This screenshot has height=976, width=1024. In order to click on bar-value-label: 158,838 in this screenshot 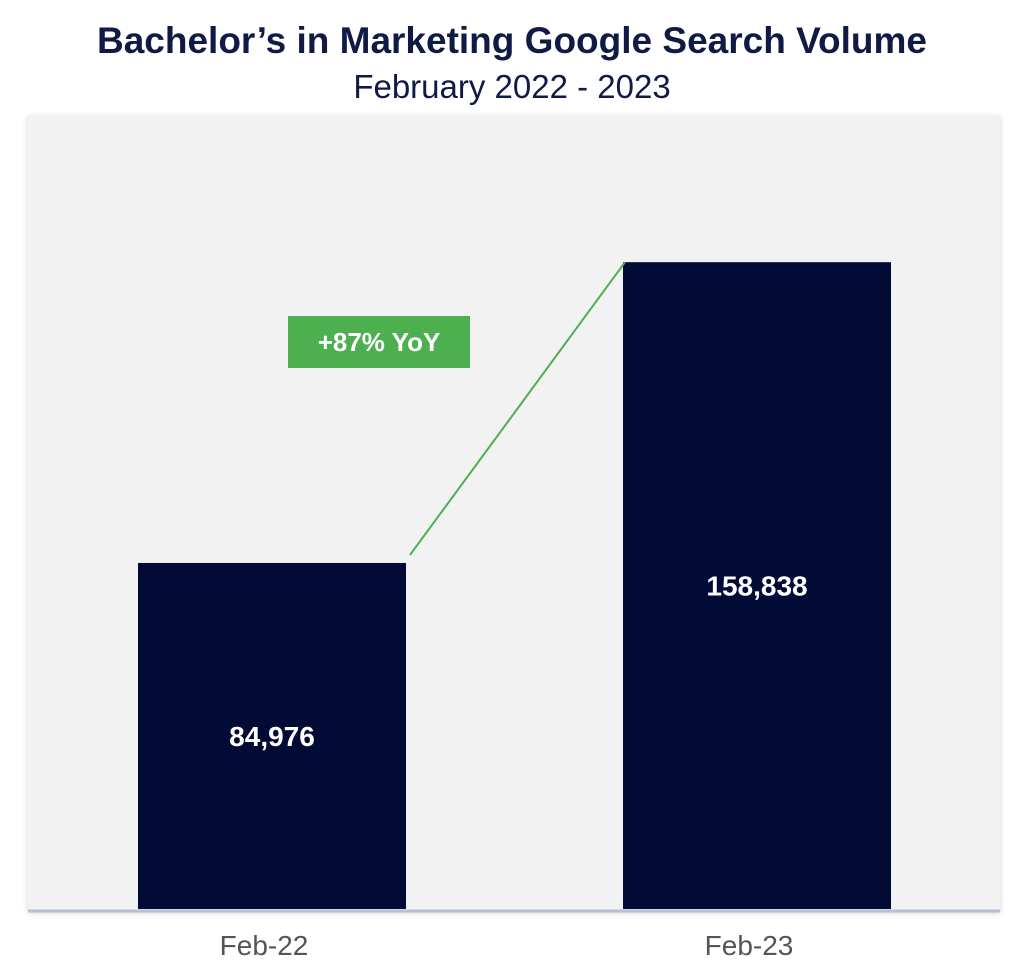, I will do `click(756, 586)`.